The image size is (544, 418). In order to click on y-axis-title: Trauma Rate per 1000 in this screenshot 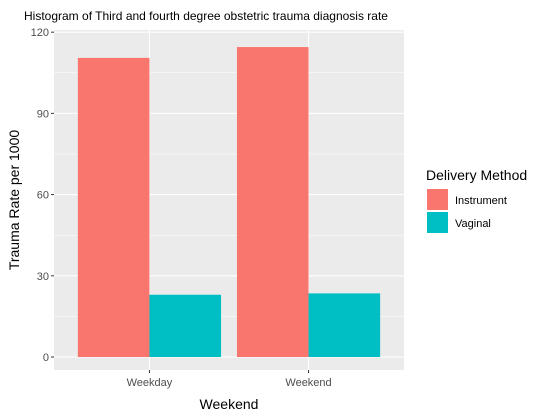, I will do `click(14, 200)`.